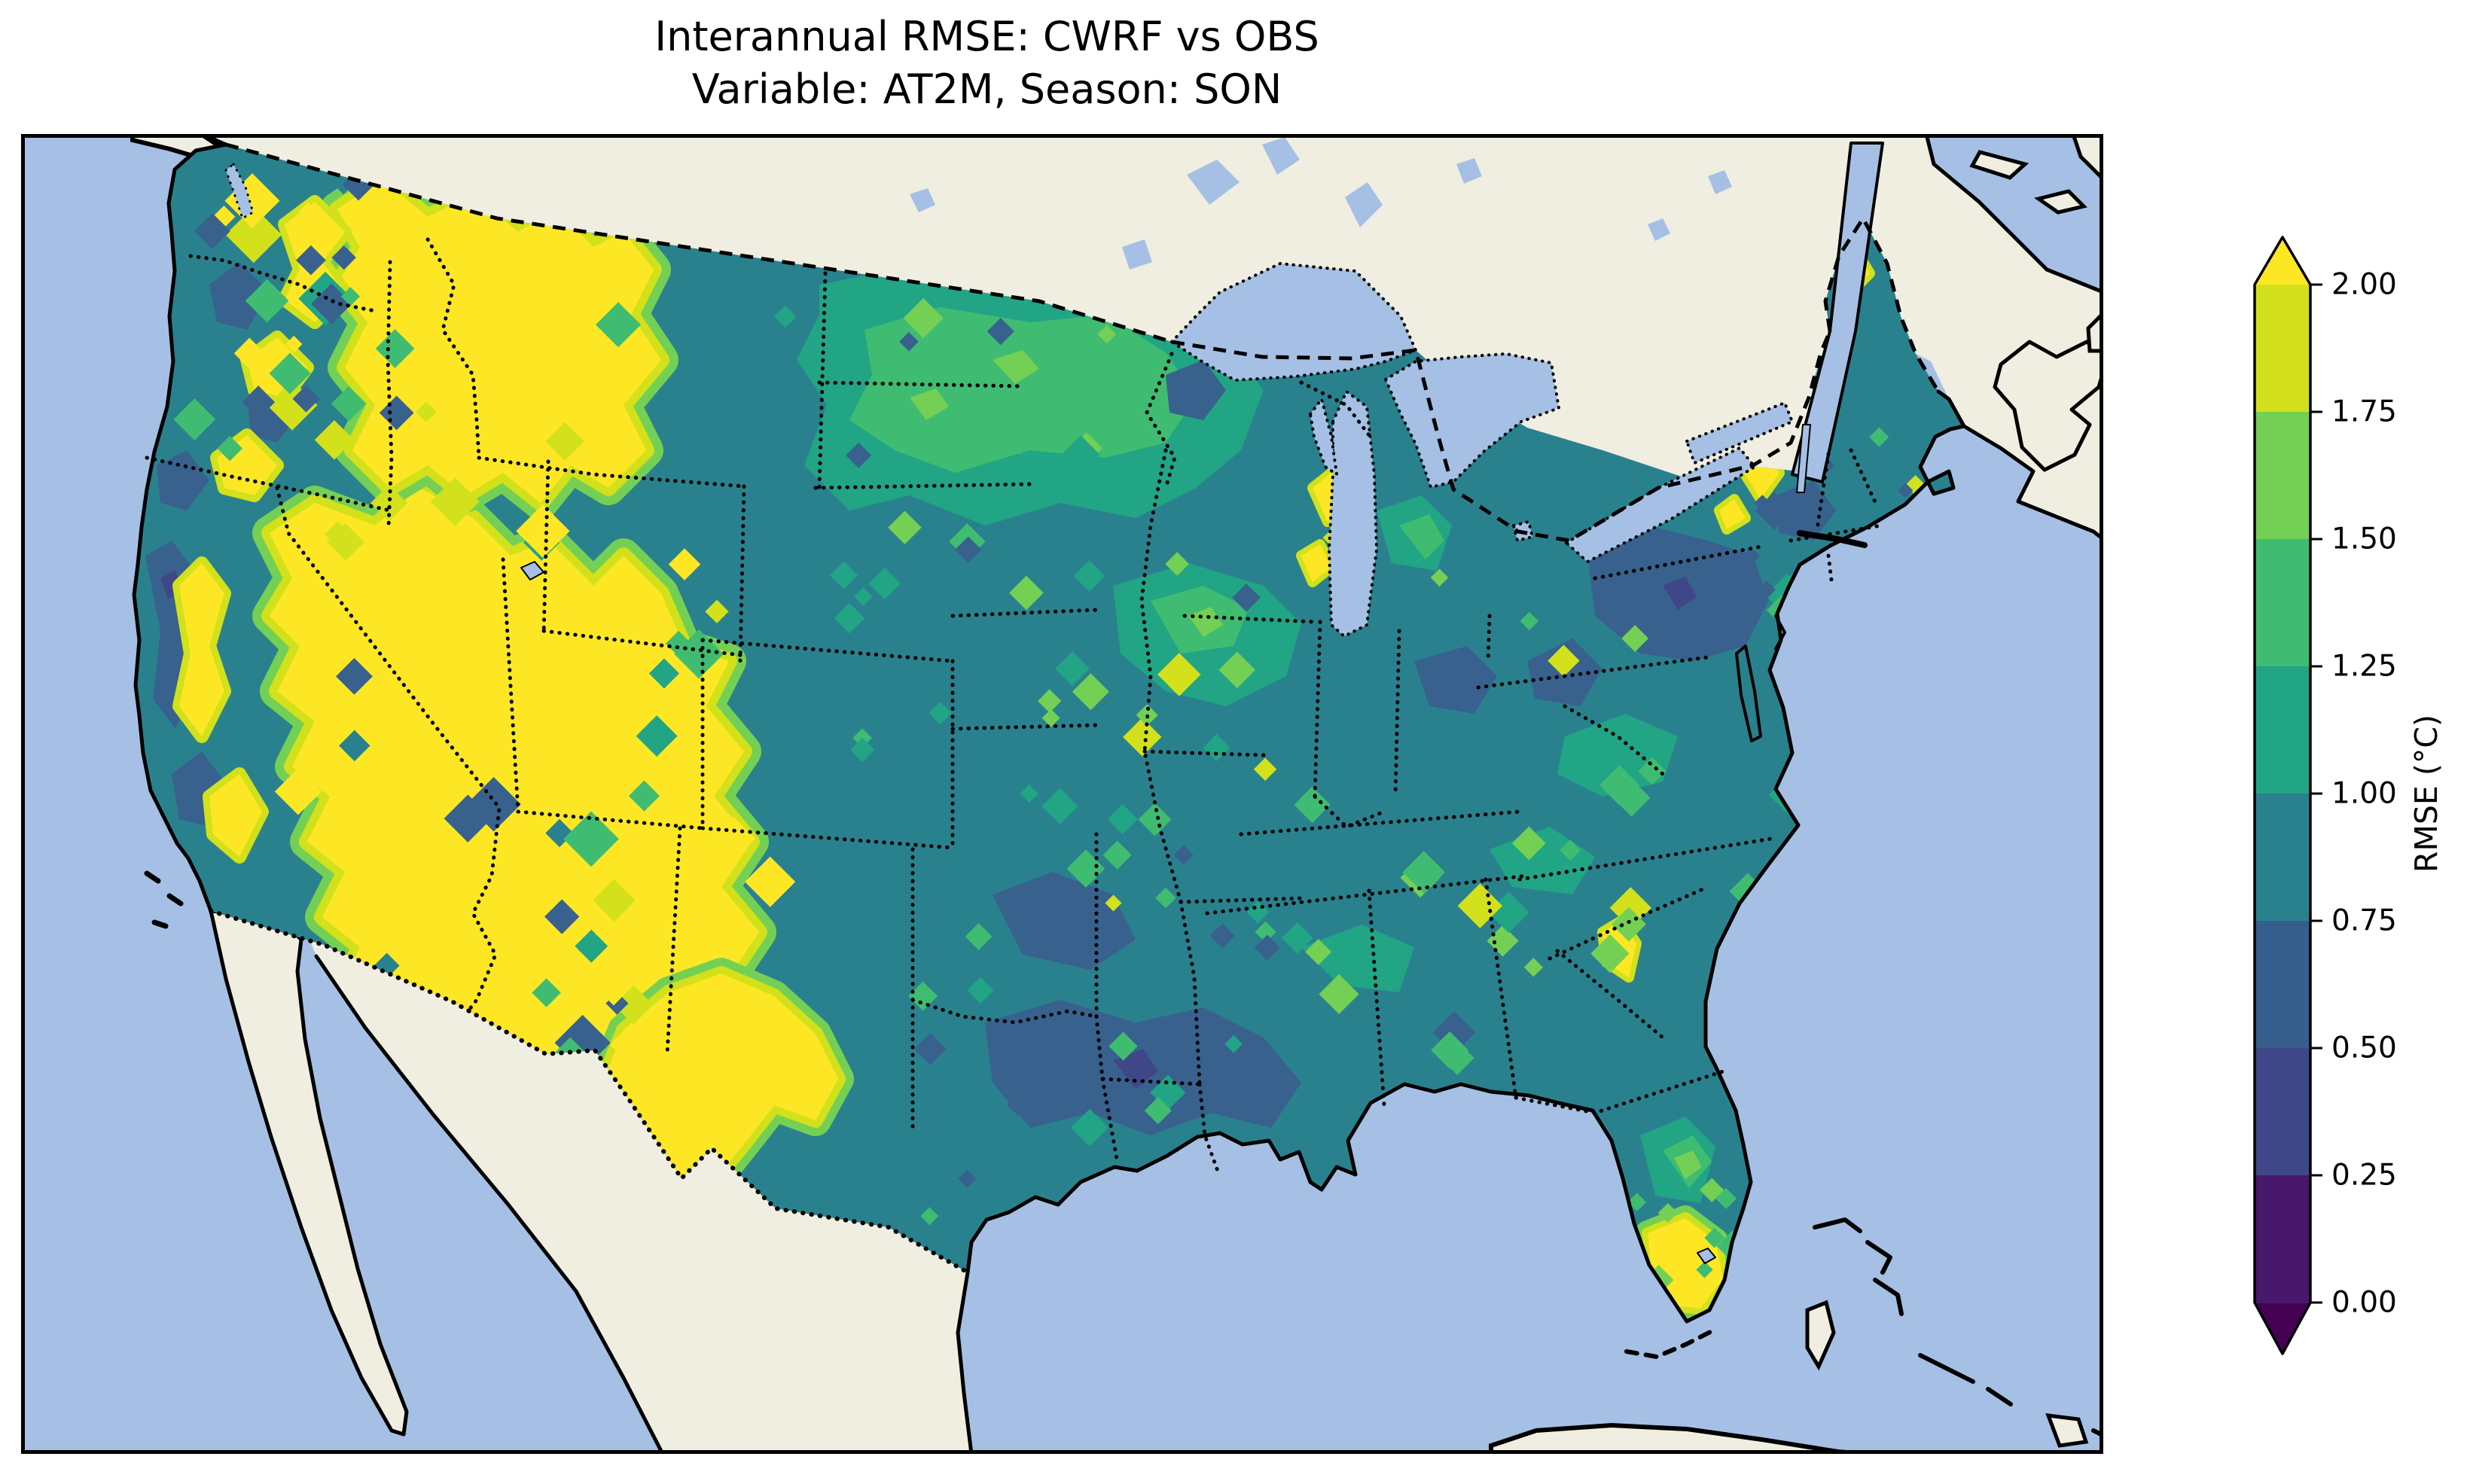 The height and width of the screenshot is (1484, 2467). Describe the element at coordinates (1669, 1343) in the screenshot. I see `florida-keys` at that location.